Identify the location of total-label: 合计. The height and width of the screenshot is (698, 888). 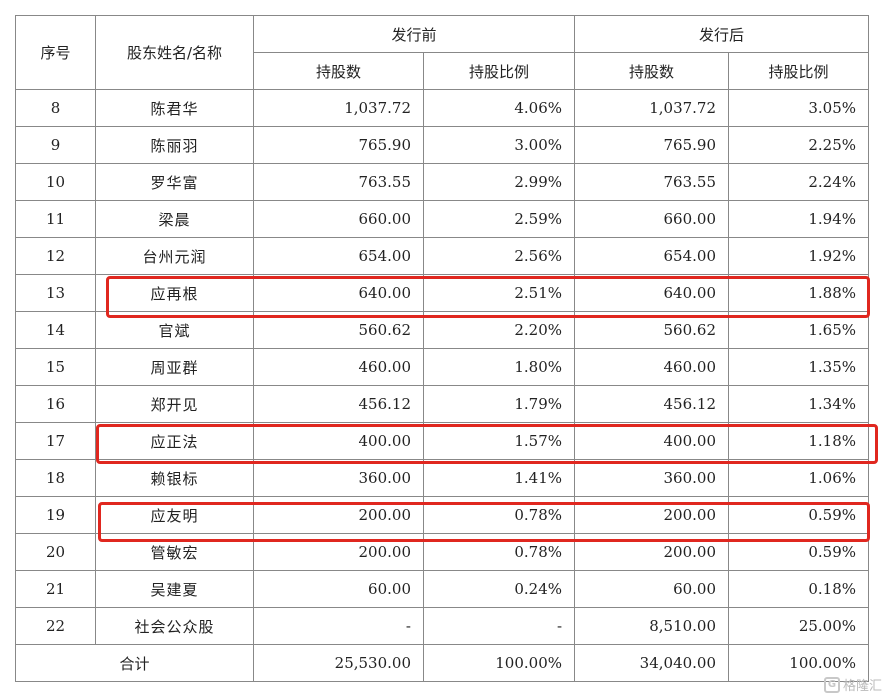
(134, 663).